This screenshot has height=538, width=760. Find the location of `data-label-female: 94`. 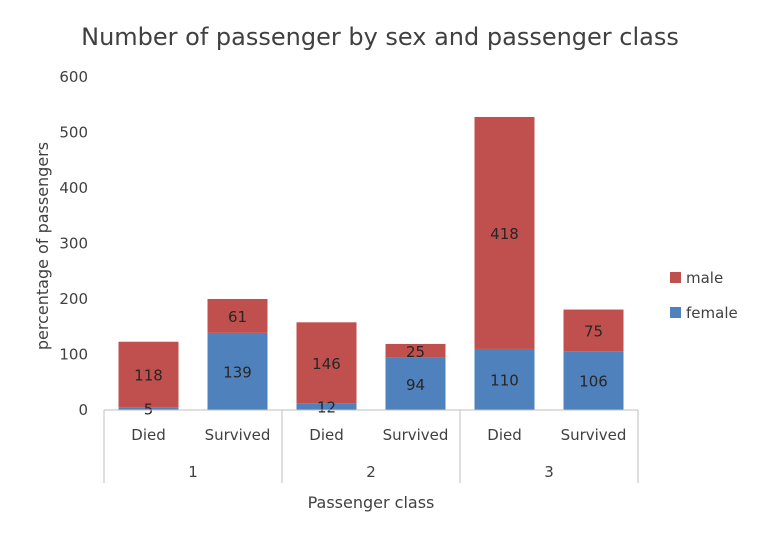

data-label-female: 94 is located at coordinates (415, 385).